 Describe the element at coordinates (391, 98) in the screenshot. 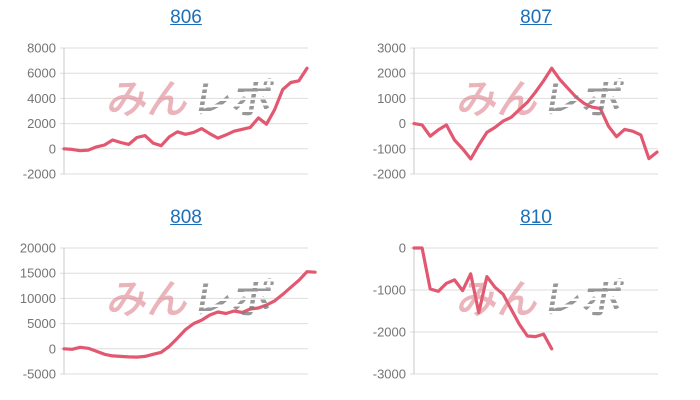

I see `y-tick-label: 1000` at that location.